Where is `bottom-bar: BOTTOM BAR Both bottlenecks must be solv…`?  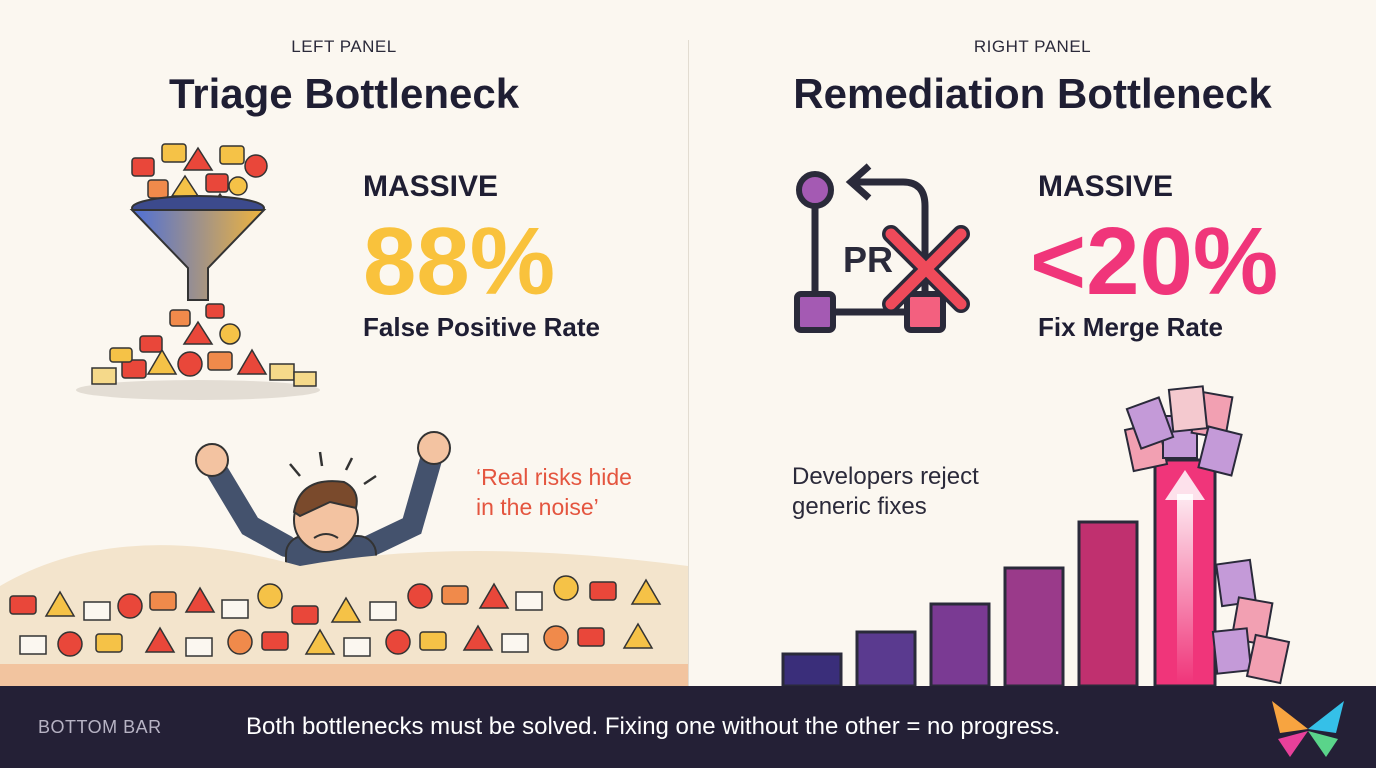 bottom-bar: BOTTOM BAR Both bottlenecks must be solv… is located at coordinates (688, 727).